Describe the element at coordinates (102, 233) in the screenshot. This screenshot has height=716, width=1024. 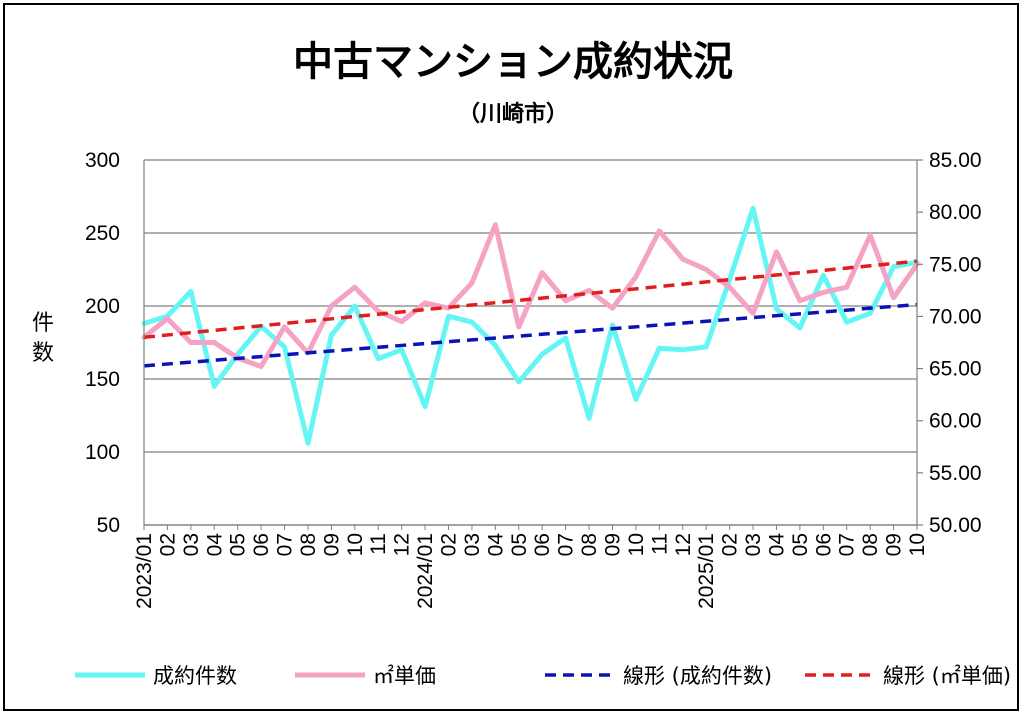
I see `y-tick-label: 250` at that location.